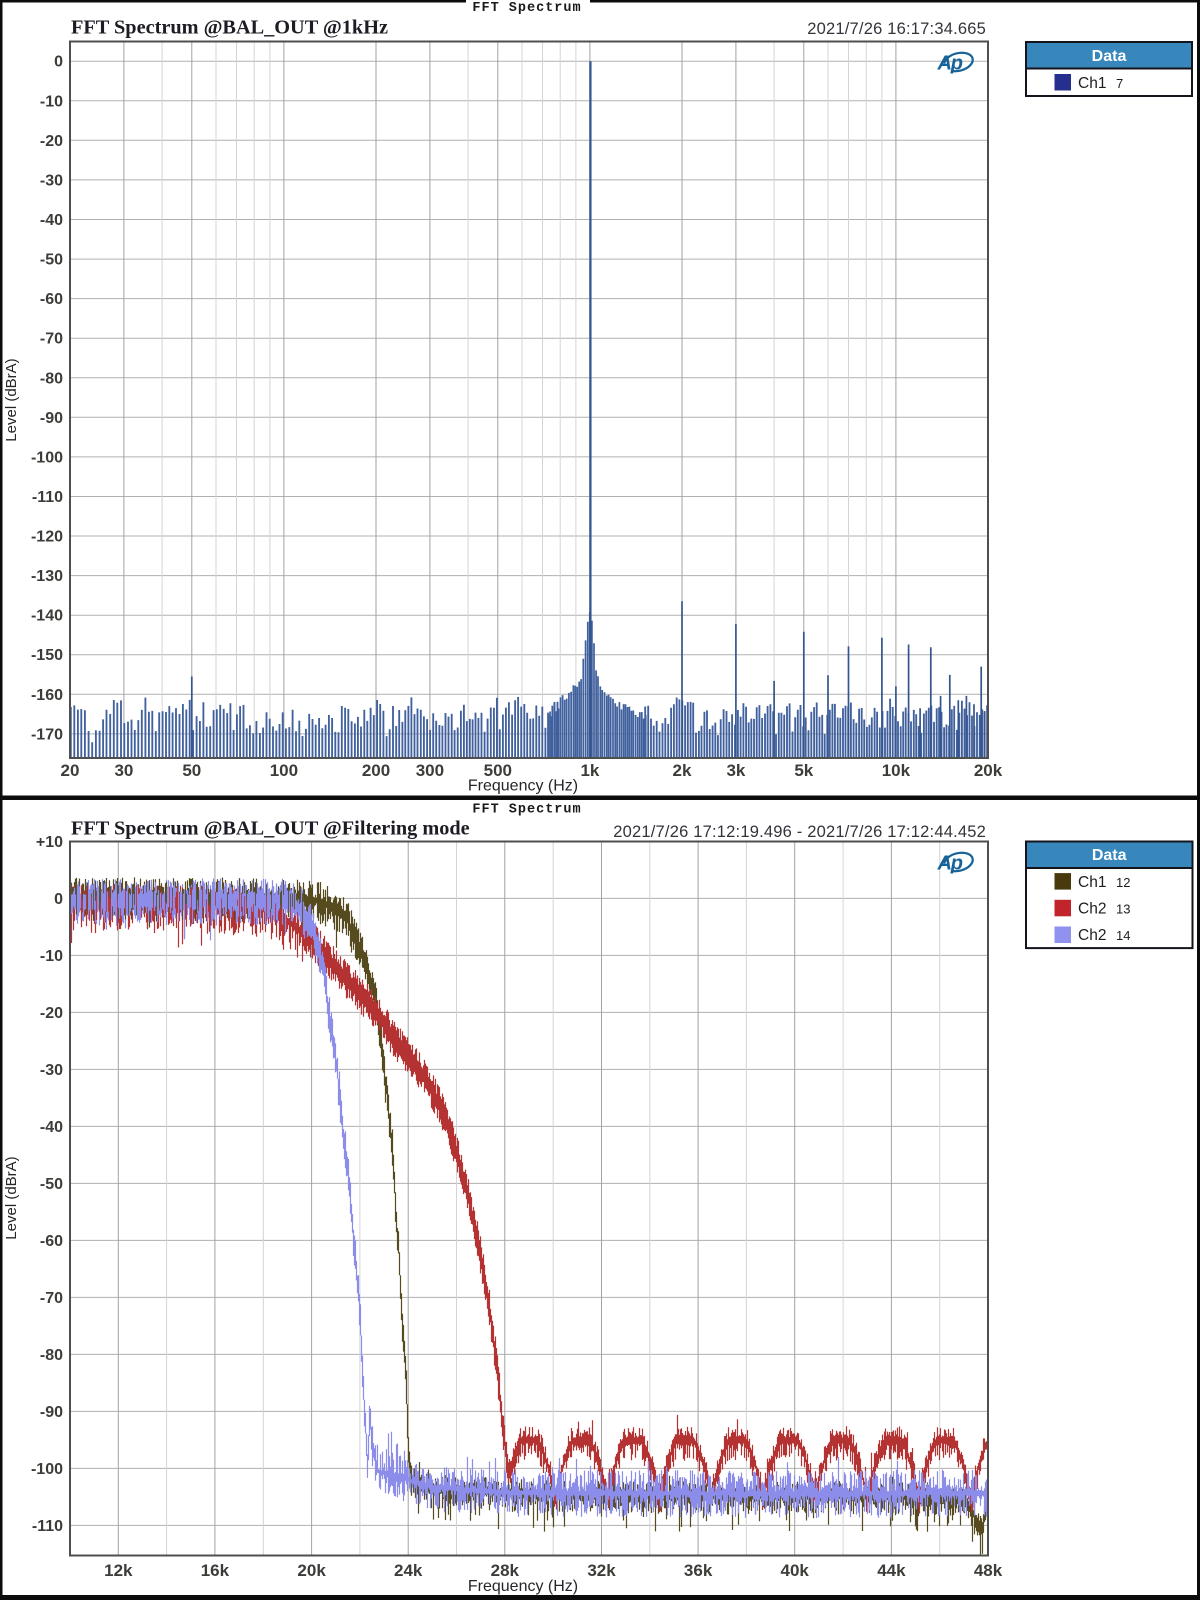 The width and height of the screenshot is (1200, 1600). Describe the element at coordinates (270, 829) in the screenshot. I see `svg-text:FFT Spectrum @BAL_OUT @Filteri: FFT Spectrum @BAL_OUT @Filtering mode` at that location.